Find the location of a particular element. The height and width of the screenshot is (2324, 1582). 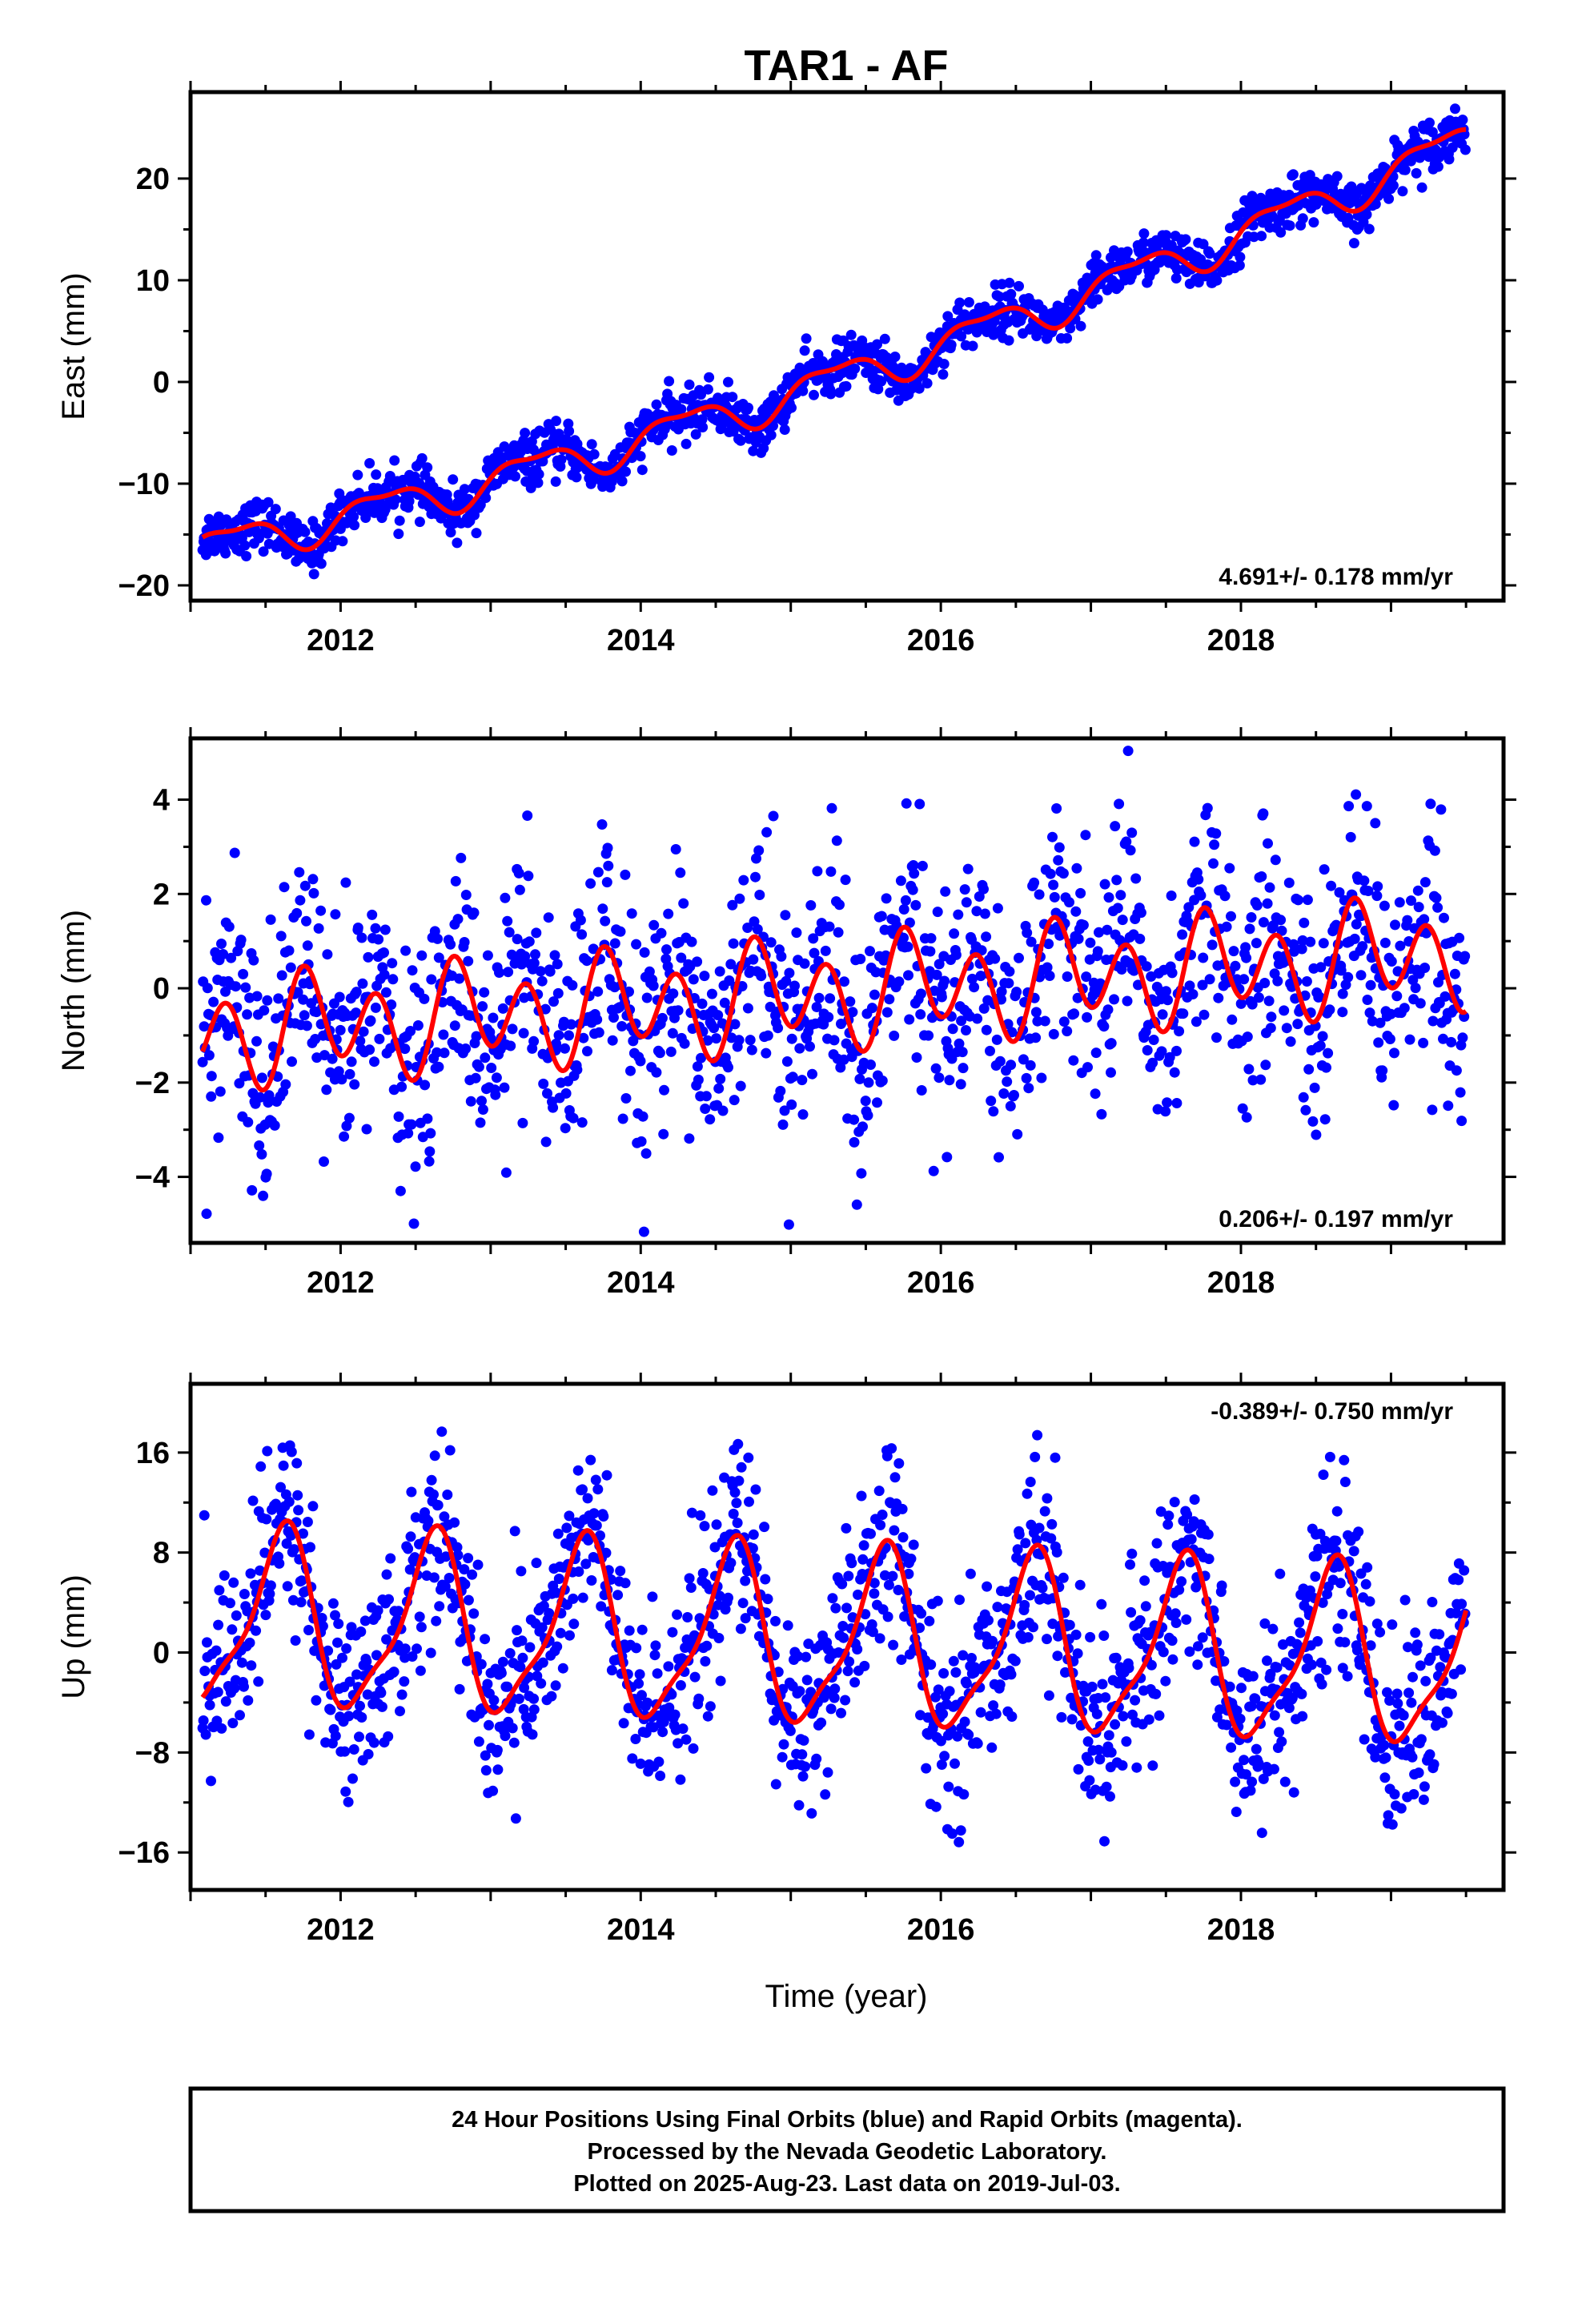

y-tick-label: 2 is located at coordinates (161, 894).